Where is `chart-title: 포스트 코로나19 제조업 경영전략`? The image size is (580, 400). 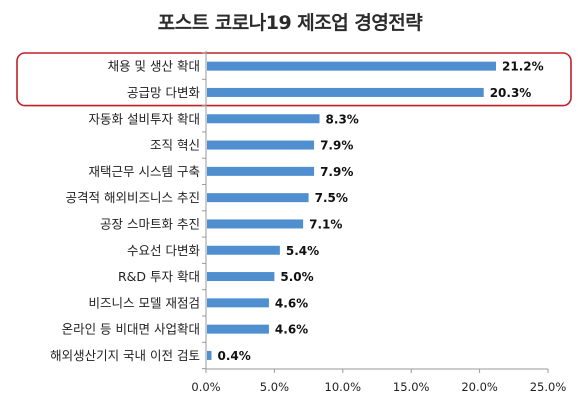
chart-title: 포스트 코로나19 제조업 경영전략 is located at coordinates (290, 23).